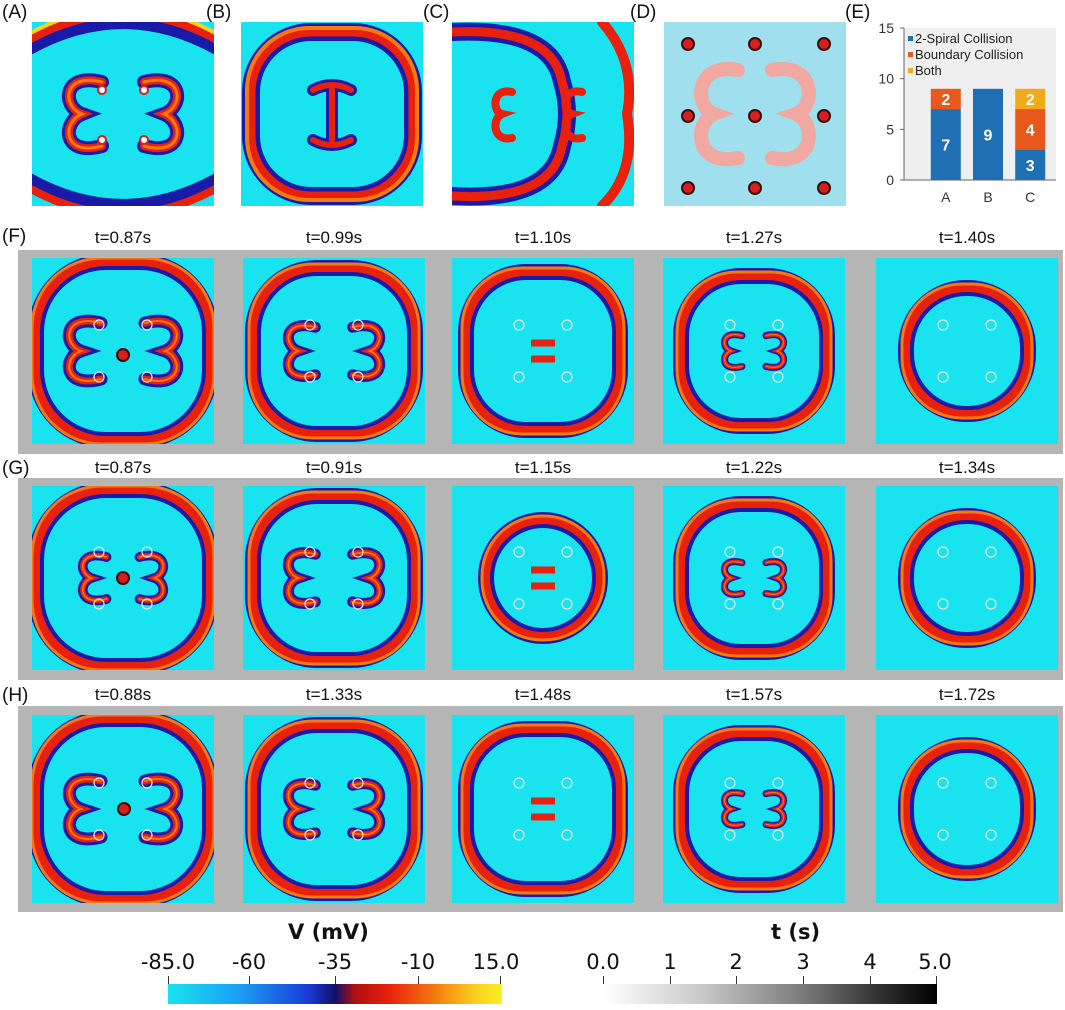 This screenshot has width=1065, height=1010. I want to click on time-label-g-4: t=1.22s, so click(754, 467).